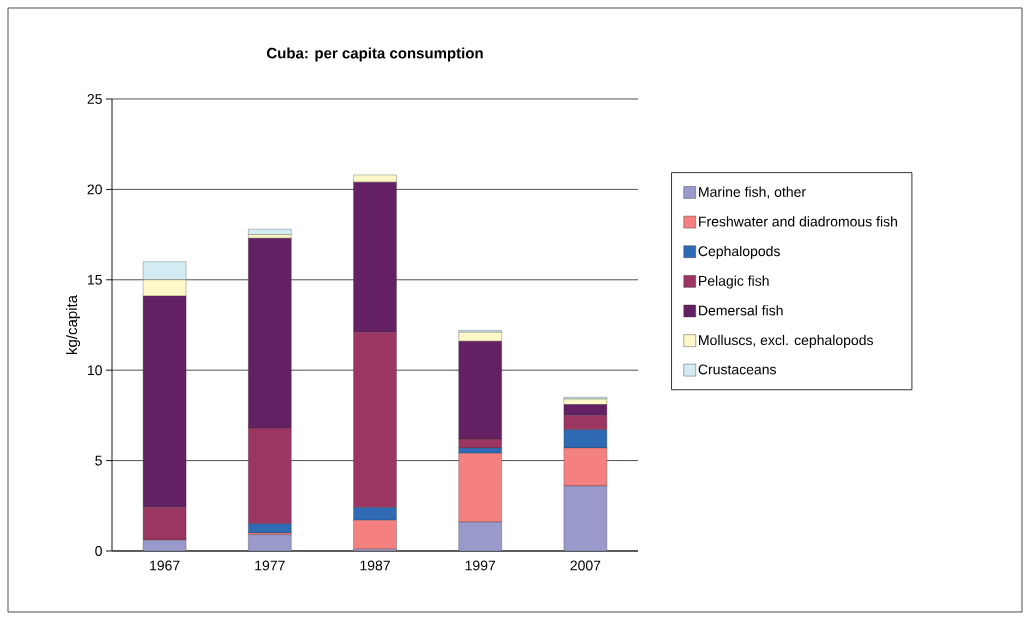 This screenshot has height=626, width=1031. Describe the element at coordinates (165, 565) in the screenshot. I see `x-tick-label: 1967` at that location.